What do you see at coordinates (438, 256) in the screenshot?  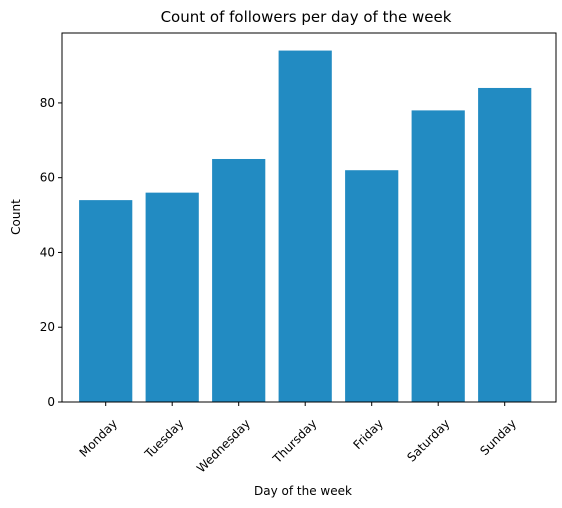 I see `bar-saturday` at bounding box center [438, 256].